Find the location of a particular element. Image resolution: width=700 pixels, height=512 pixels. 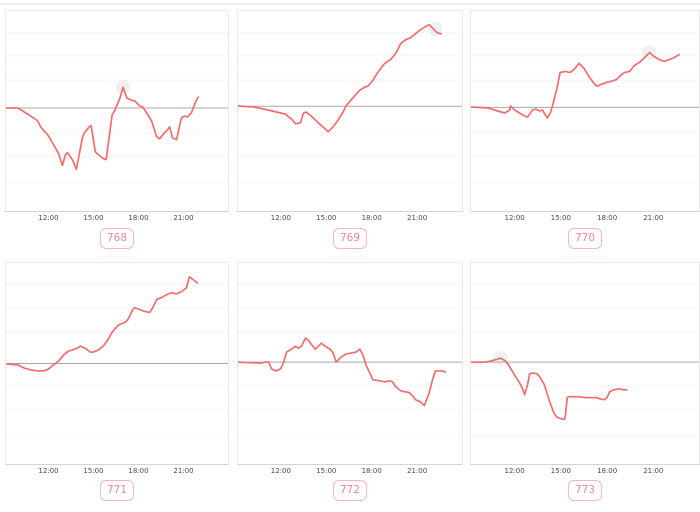

top-strip is located at coordinates (350, 4).